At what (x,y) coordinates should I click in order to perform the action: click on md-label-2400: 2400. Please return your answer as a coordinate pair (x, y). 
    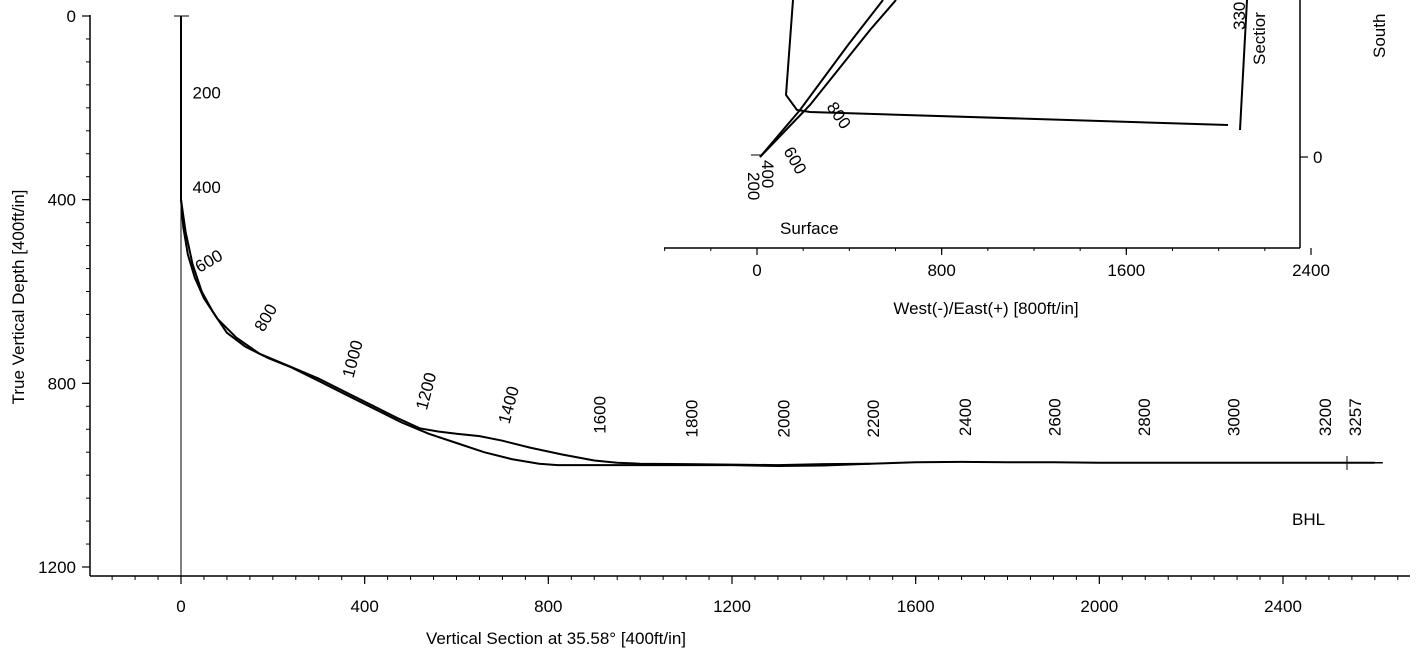
    Looking at the image, I should click on (965, 417).